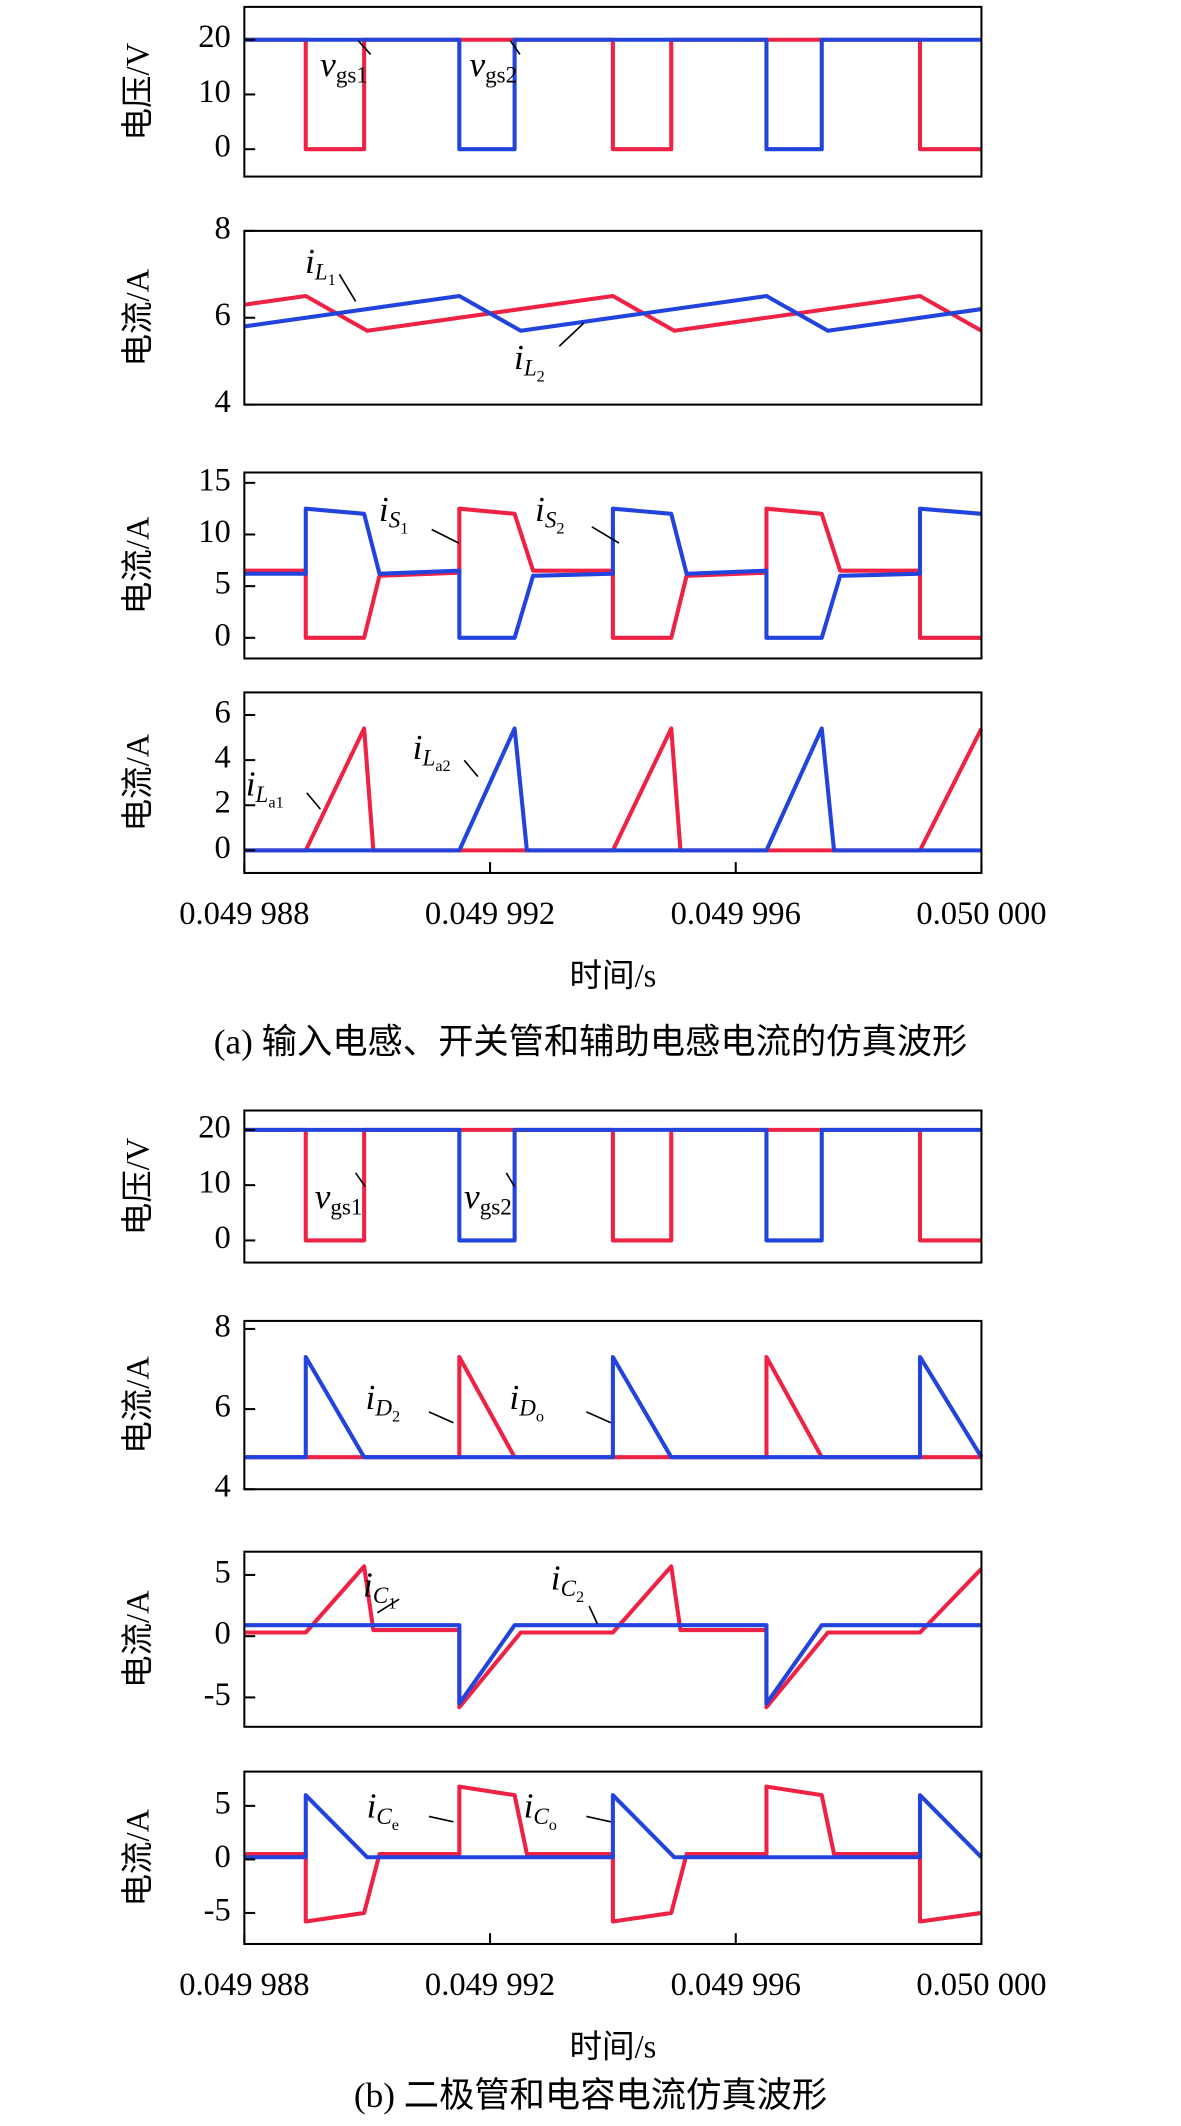 This screenshot has height=2126, width=1181. What do you see at coordinates (567, 1582) in the screenshot?
I see `annotation: iC2` at bounding box center [567, 1582].